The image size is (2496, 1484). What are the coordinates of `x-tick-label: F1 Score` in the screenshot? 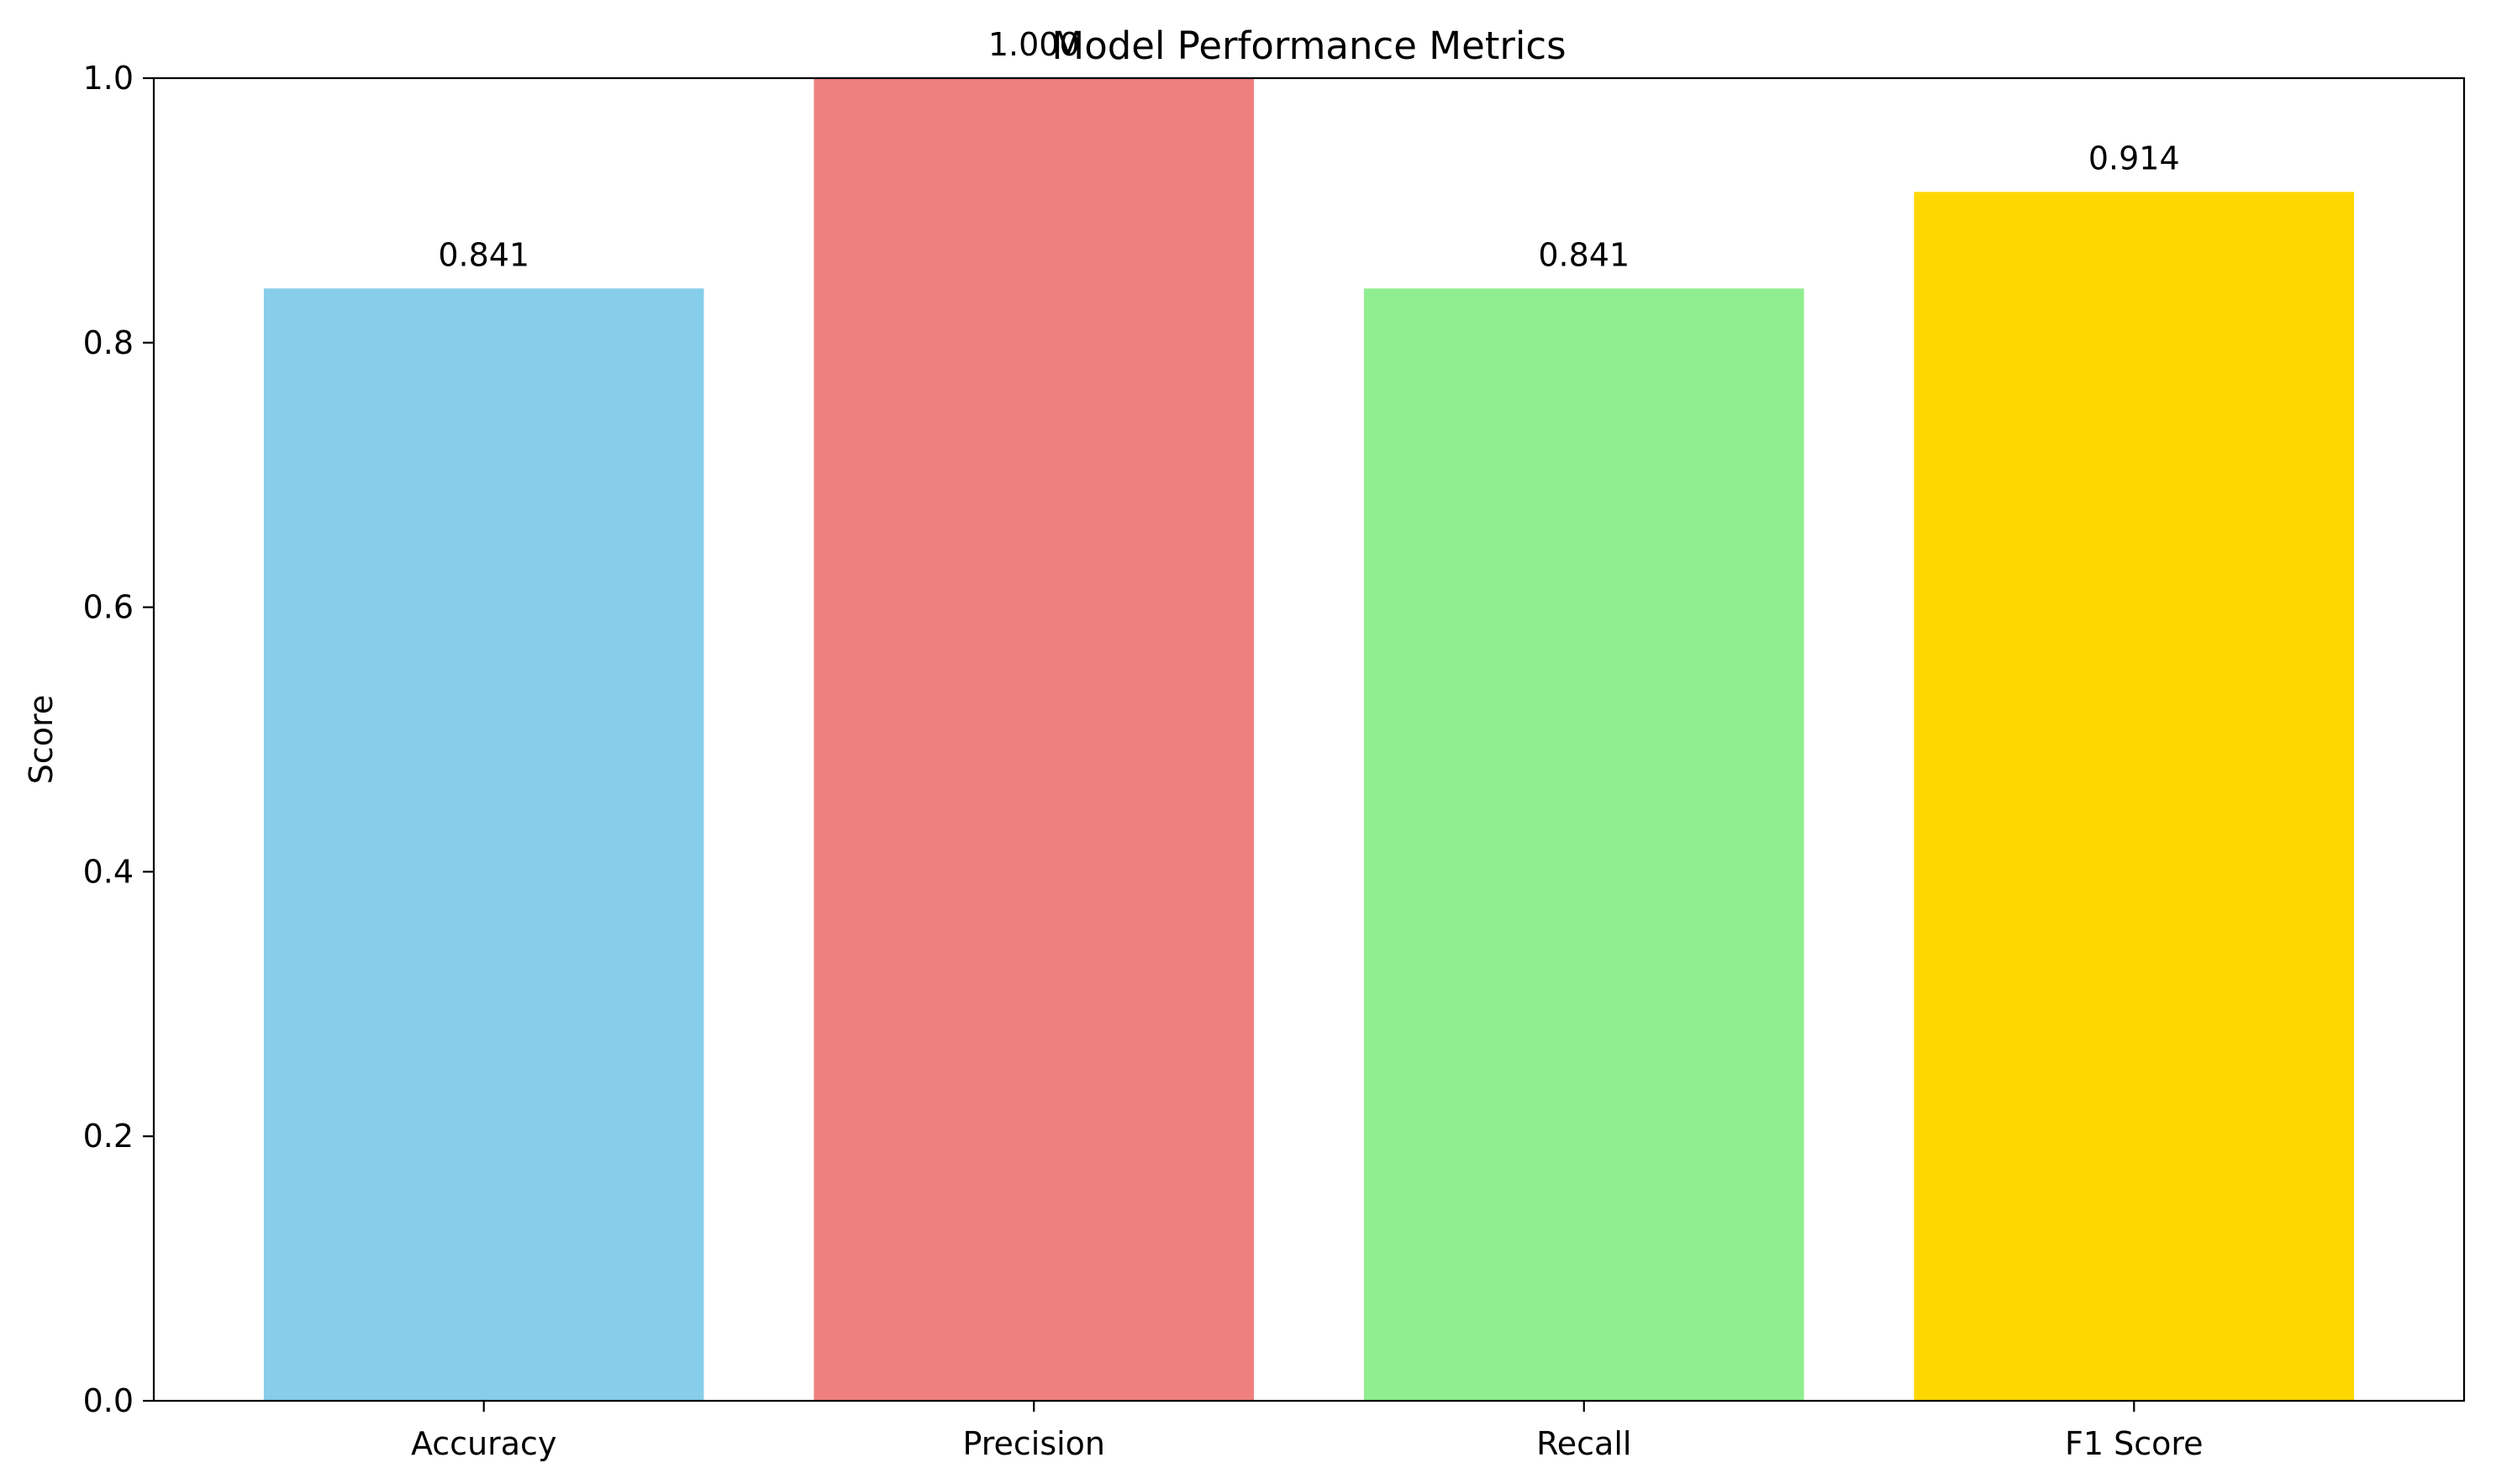 It's located at (2134, 1443).